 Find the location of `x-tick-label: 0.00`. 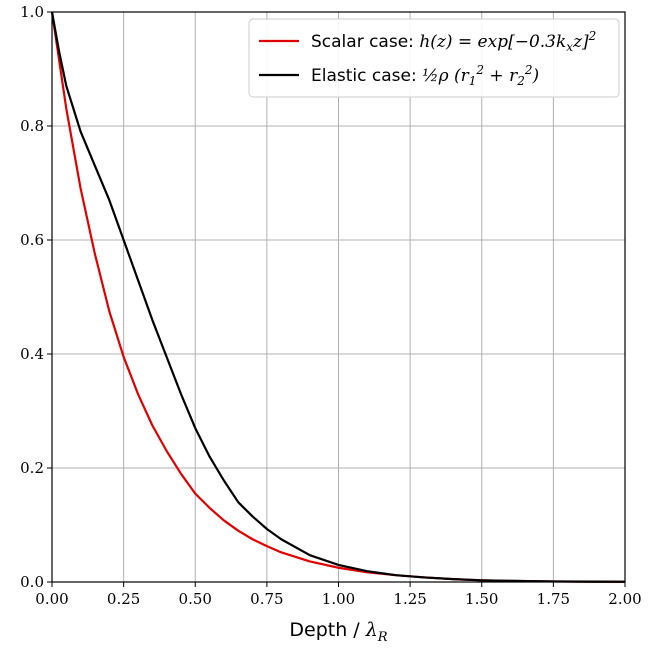

x-tick-label: 0.00 is located at coordinates (51, 599).